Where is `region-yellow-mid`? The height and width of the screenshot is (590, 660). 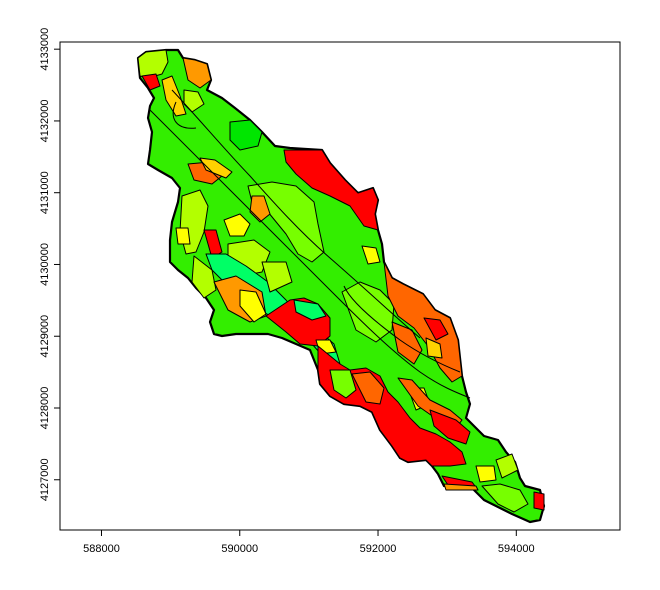
region-yellow-mid is located at coordinates (371, 255).